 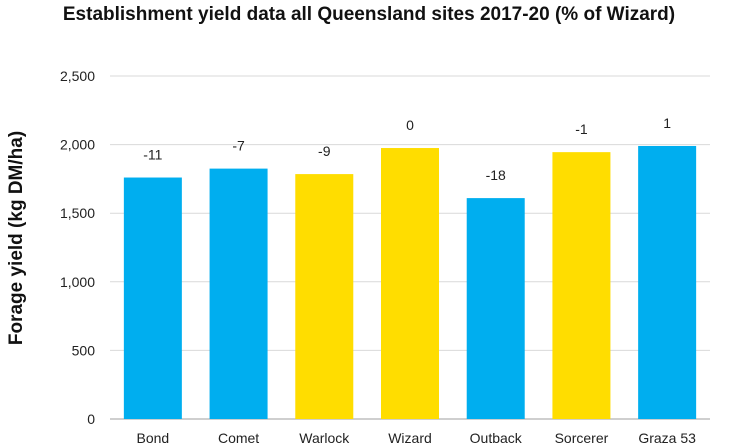 What do you see at coordinates (153, 438) in the screenshot?
I see `x-tick-label: Bond` at bounding box center [153, 438].